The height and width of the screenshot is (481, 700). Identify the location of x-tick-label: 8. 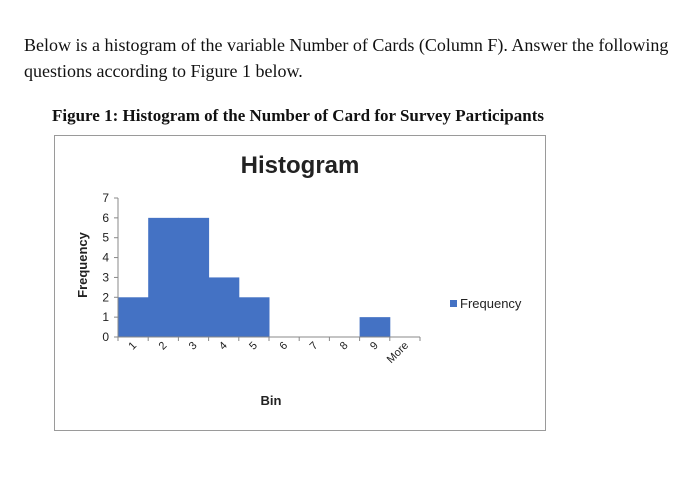
(344, 346).